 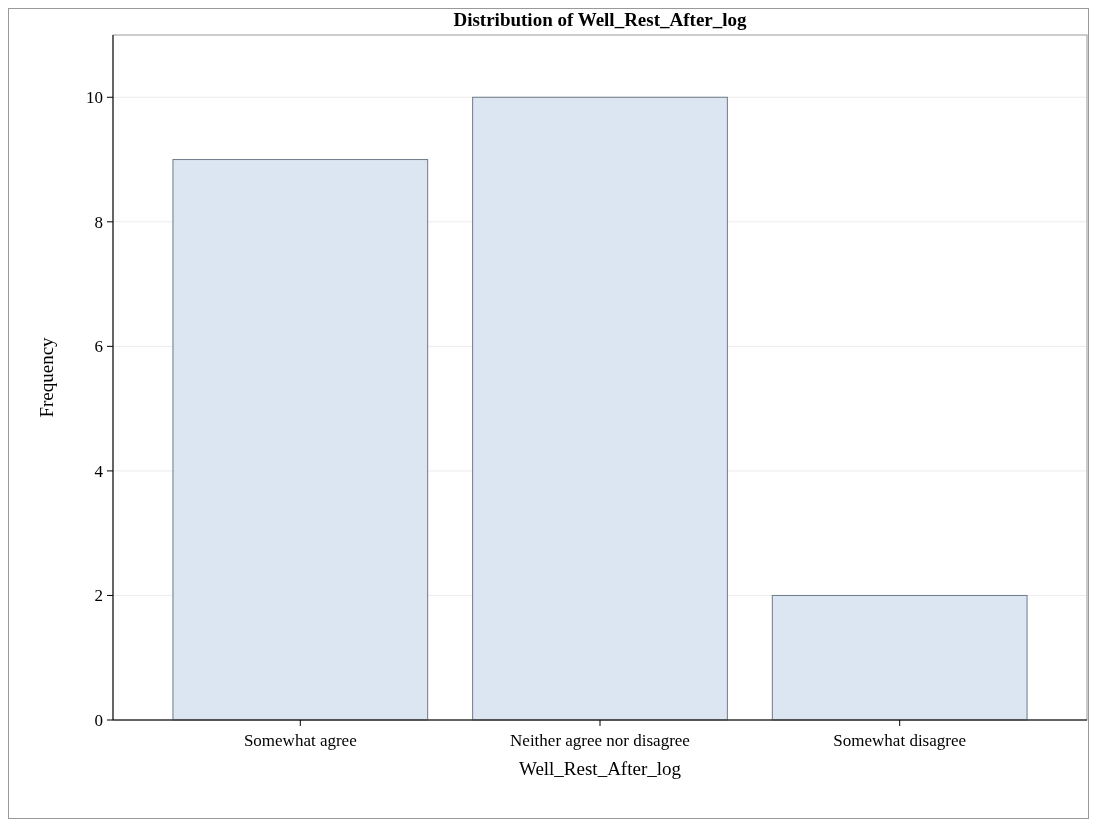 I want to click on bar, so click(x=899, y=657).